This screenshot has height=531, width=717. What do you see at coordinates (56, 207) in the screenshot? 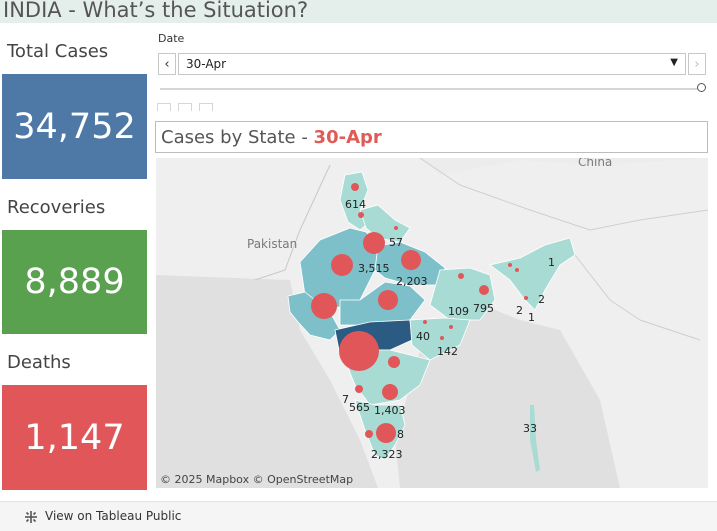
I see `recoveries-label: Recoveries` at bounding box center [56, 207].